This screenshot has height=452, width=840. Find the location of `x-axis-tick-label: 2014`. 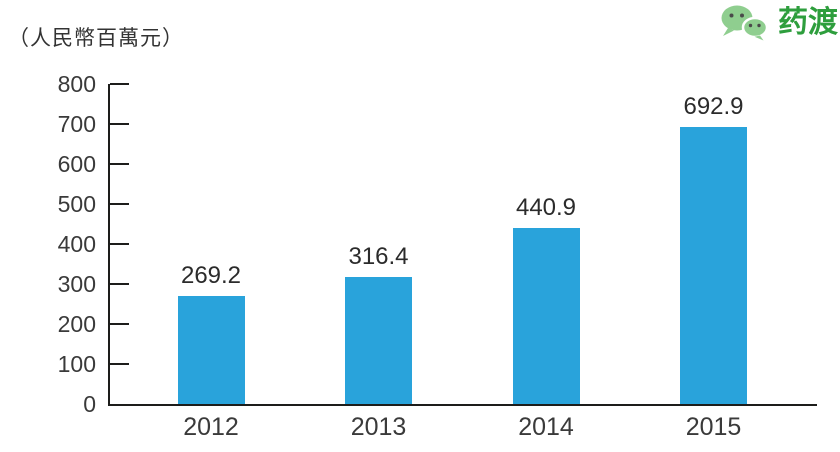

x-axis-tick-label: 2014 is located at coordinates (546, 427).